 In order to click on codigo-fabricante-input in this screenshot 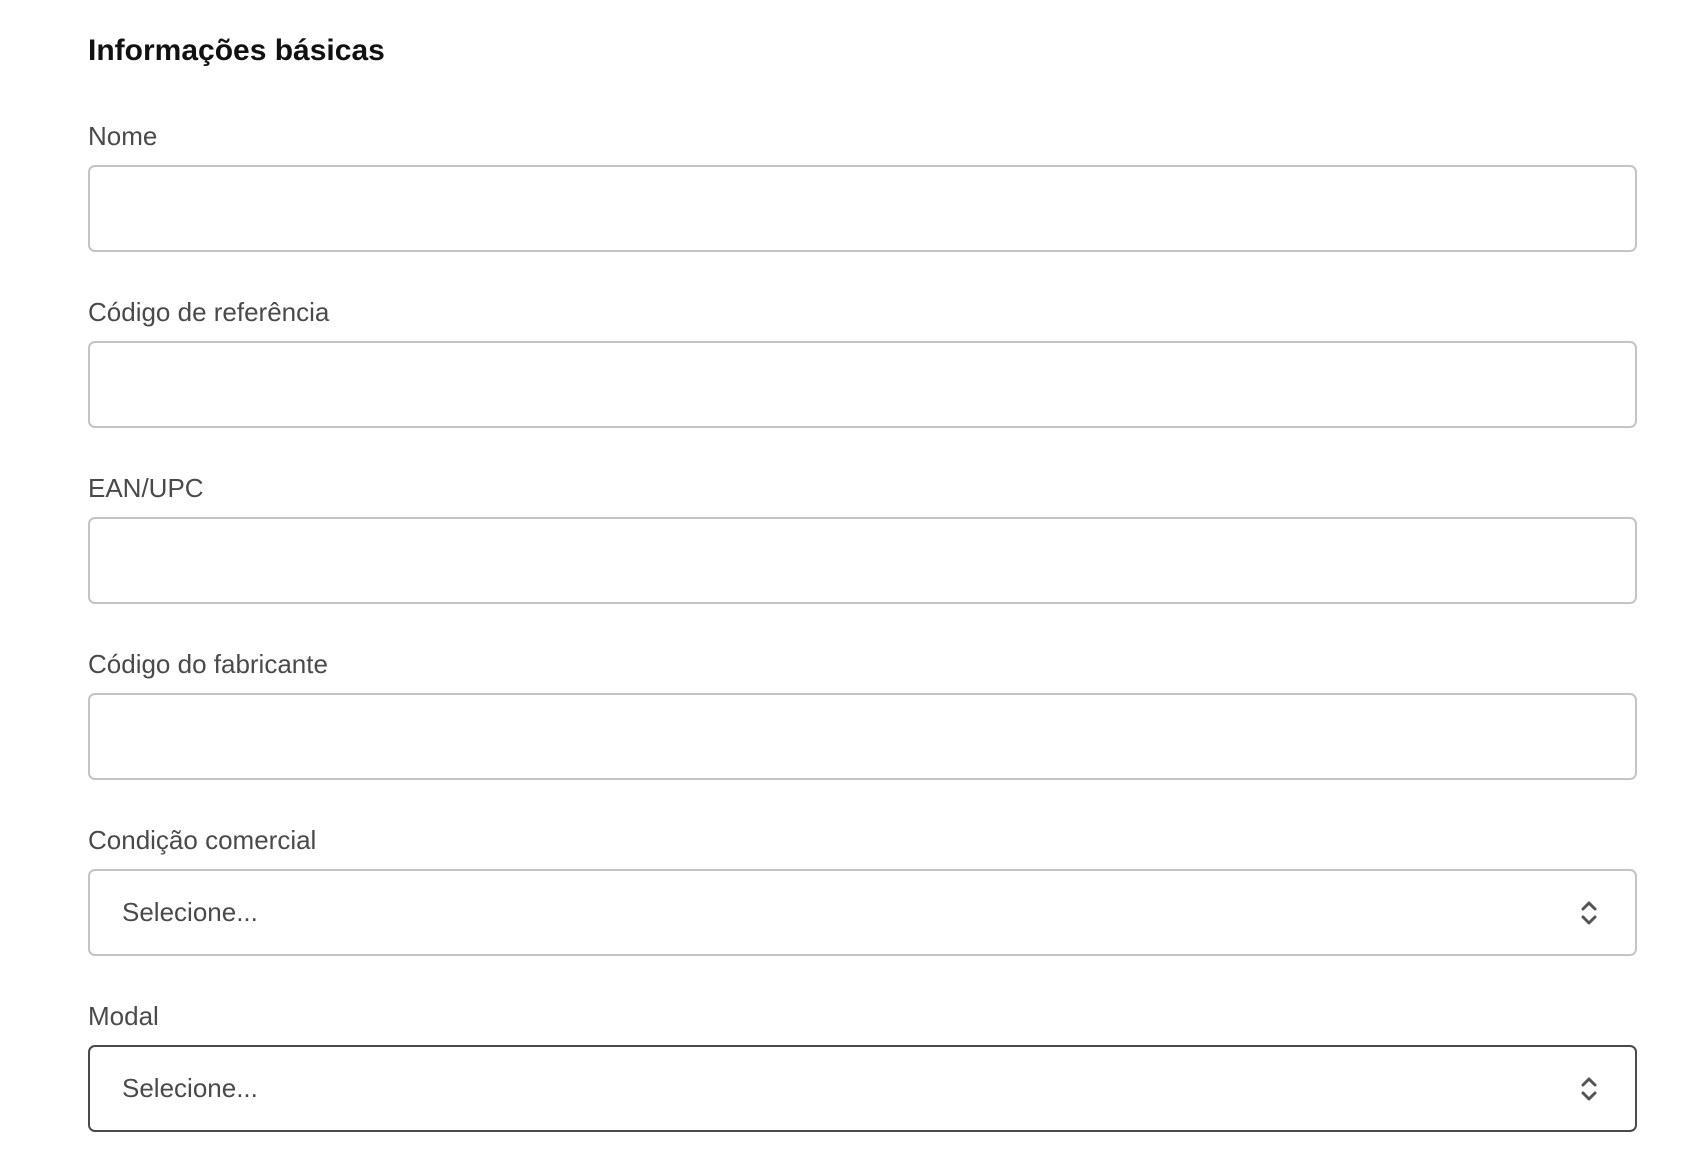, I will do `click(862, 736)`.